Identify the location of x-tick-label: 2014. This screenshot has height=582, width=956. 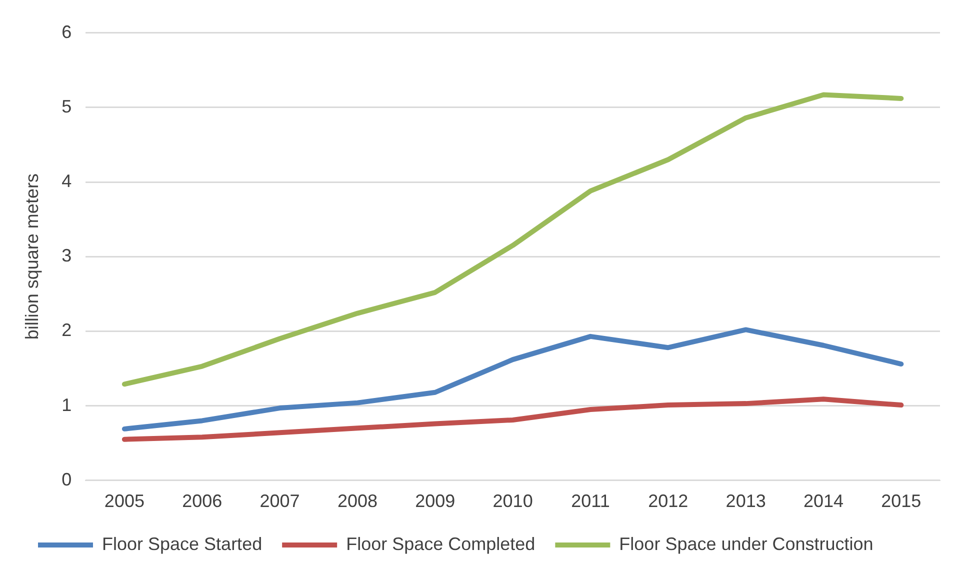
(823, 501).